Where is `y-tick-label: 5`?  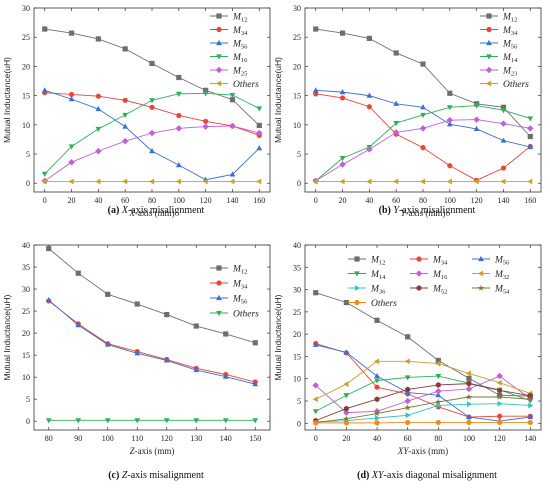
y-tick-label: 5 is located at coordinates (28, 399).